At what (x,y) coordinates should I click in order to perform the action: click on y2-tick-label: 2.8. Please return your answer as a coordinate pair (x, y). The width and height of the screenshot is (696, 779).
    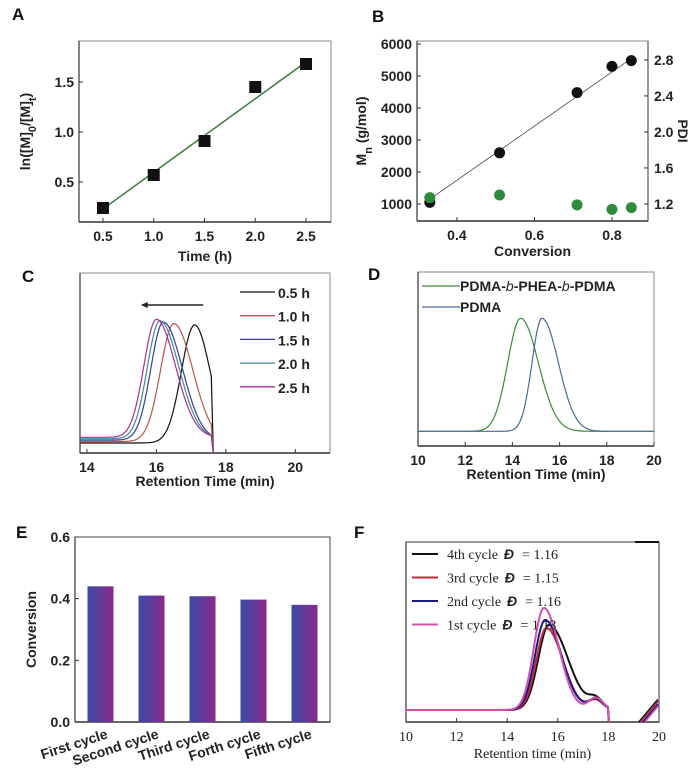
    Looking at the image, I should click on (664, 60).